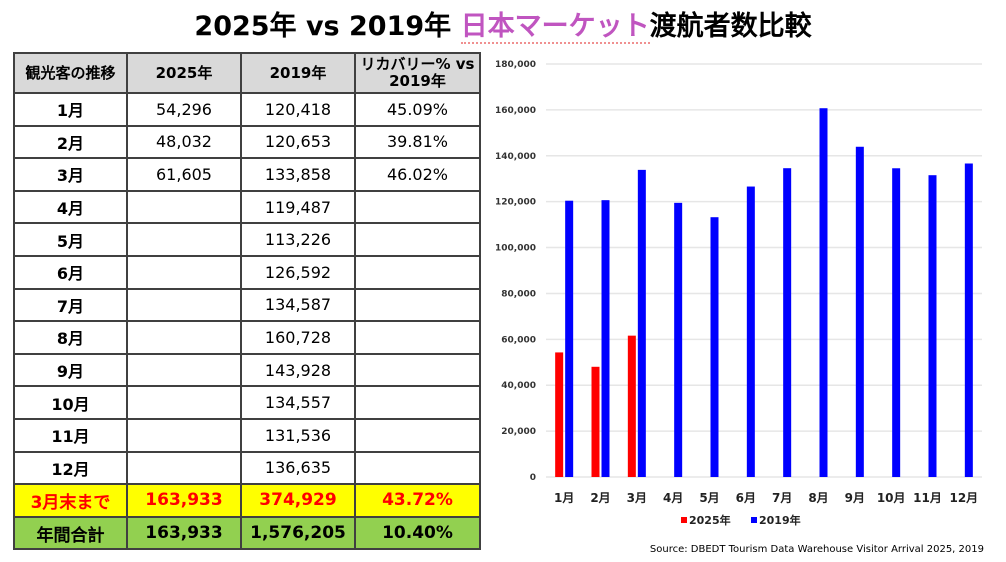  Describe the element at coordinates (417, 109) in the screenshot. I see `recovery-cell: 45.09%` at that location.